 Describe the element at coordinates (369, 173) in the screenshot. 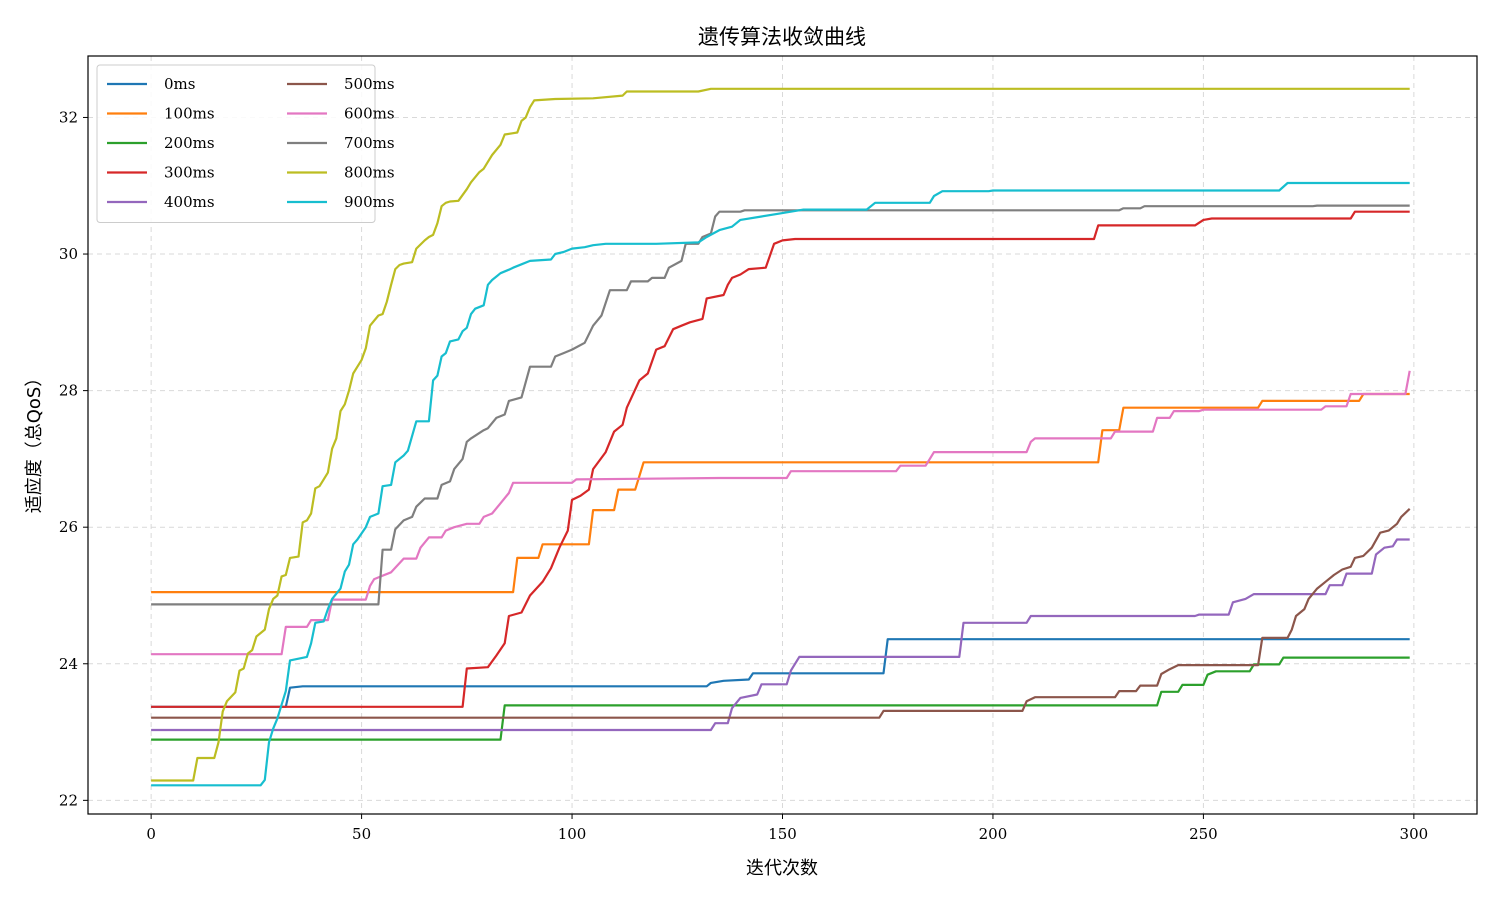

I see `legend-label: 800ms` at that location.